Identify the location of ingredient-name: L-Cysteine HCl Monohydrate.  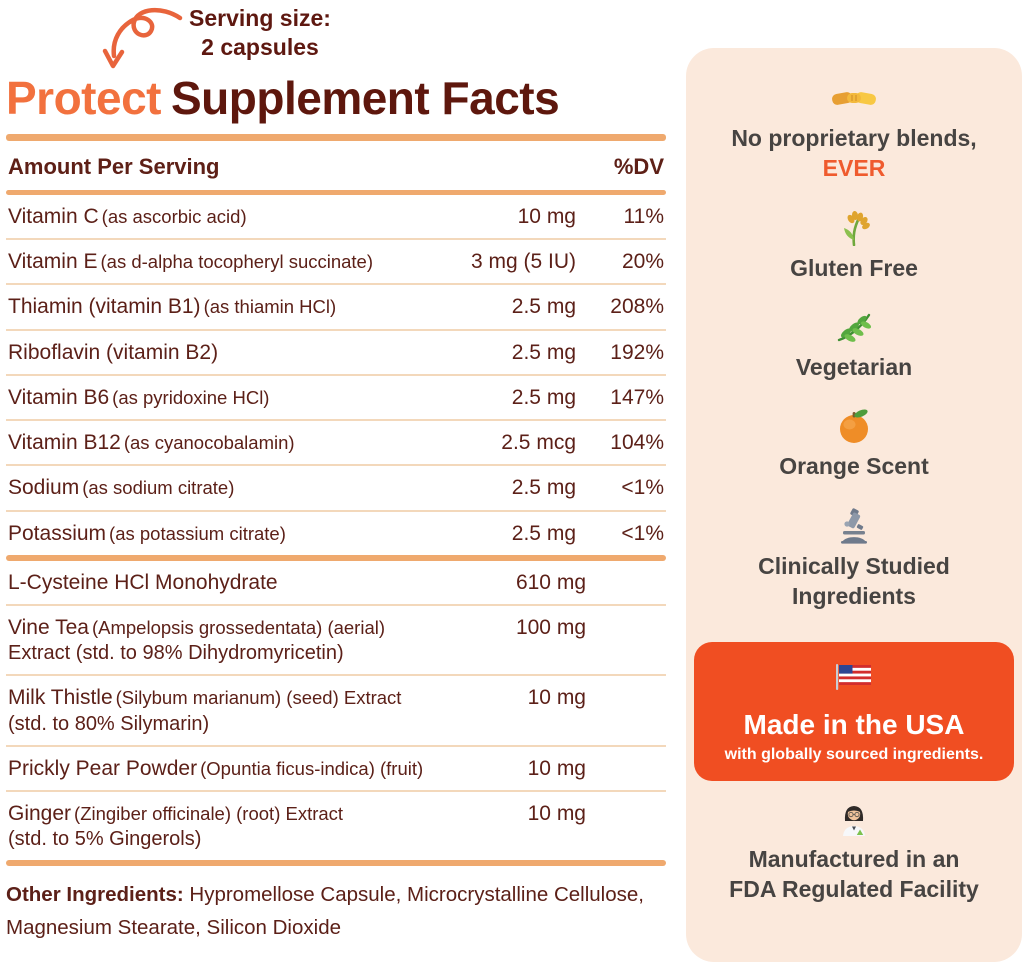
(143, 582).